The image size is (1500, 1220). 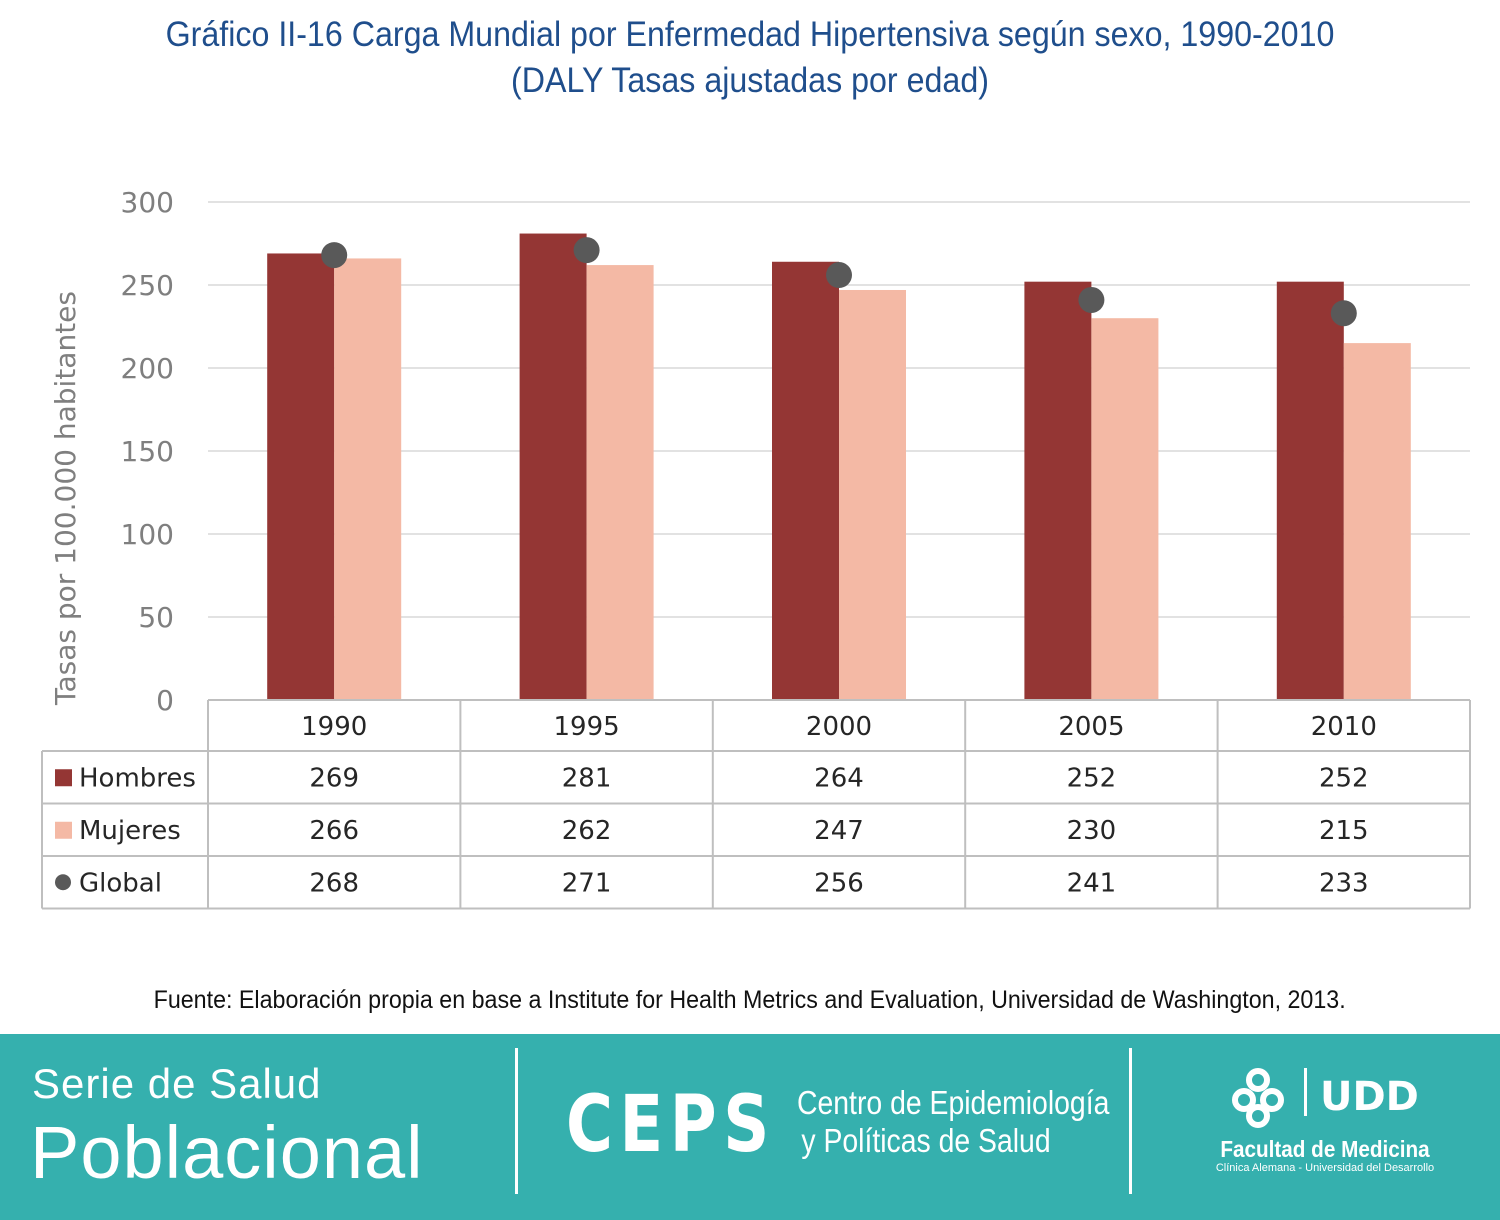 What do you see at coordinates (1258, 1098) in the screenshot?
I see `medicine-emblem-icon` at bounding box center [1258, 1098].